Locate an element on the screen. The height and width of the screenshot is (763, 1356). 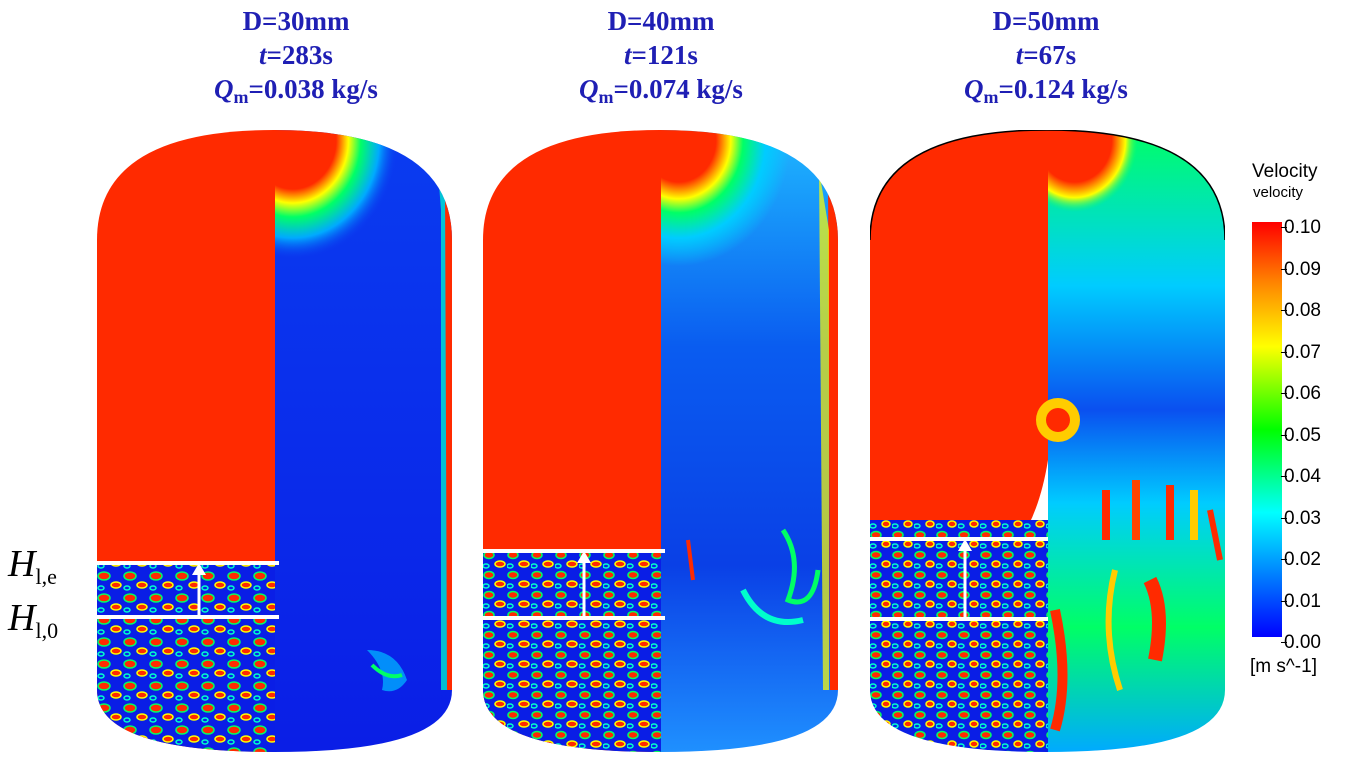
case-title-1: D=30mm t=283s Qm=0.038 kg/s is located at coordinates (296, 55).